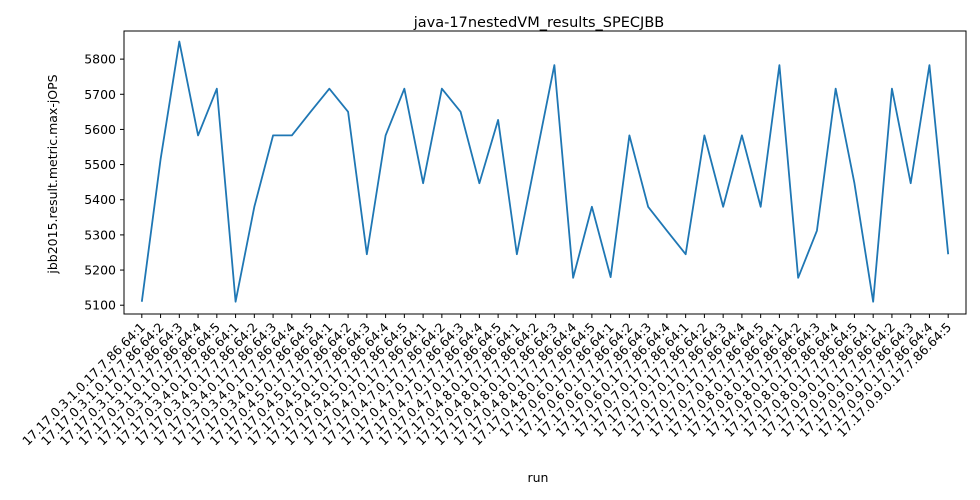 The height and width of the screenshot is (500, 980). I want to click on y-tick-label: 5400, so click(100, 199).